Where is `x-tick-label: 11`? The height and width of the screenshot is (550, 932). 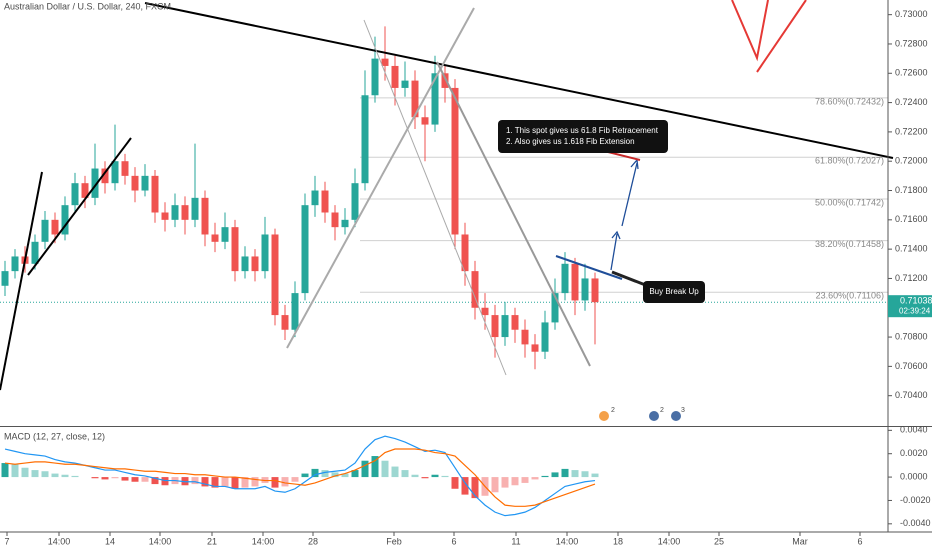
x-tick-label: 11 is located at coordinates (515, 541).